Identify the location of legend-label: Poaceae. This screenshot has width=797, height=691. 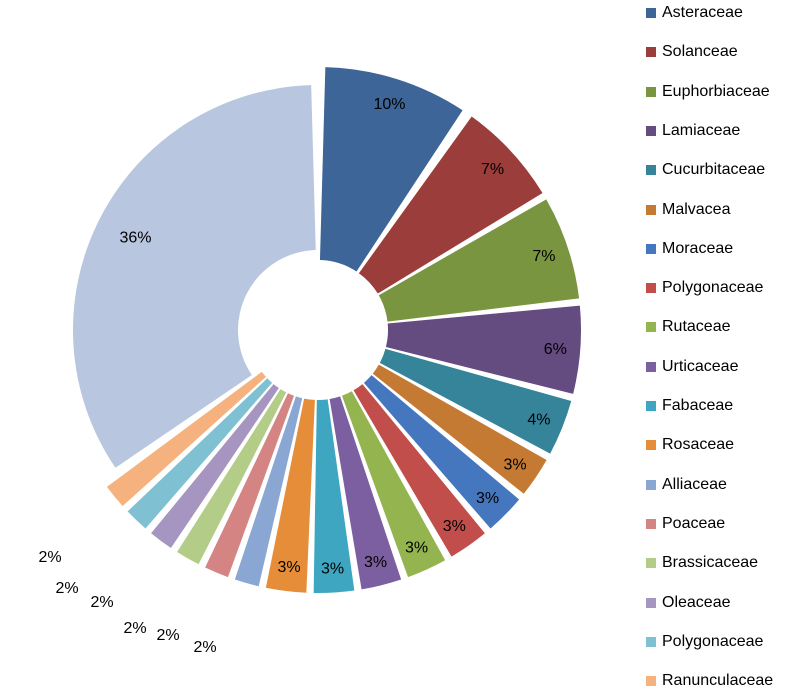
(694, 523).